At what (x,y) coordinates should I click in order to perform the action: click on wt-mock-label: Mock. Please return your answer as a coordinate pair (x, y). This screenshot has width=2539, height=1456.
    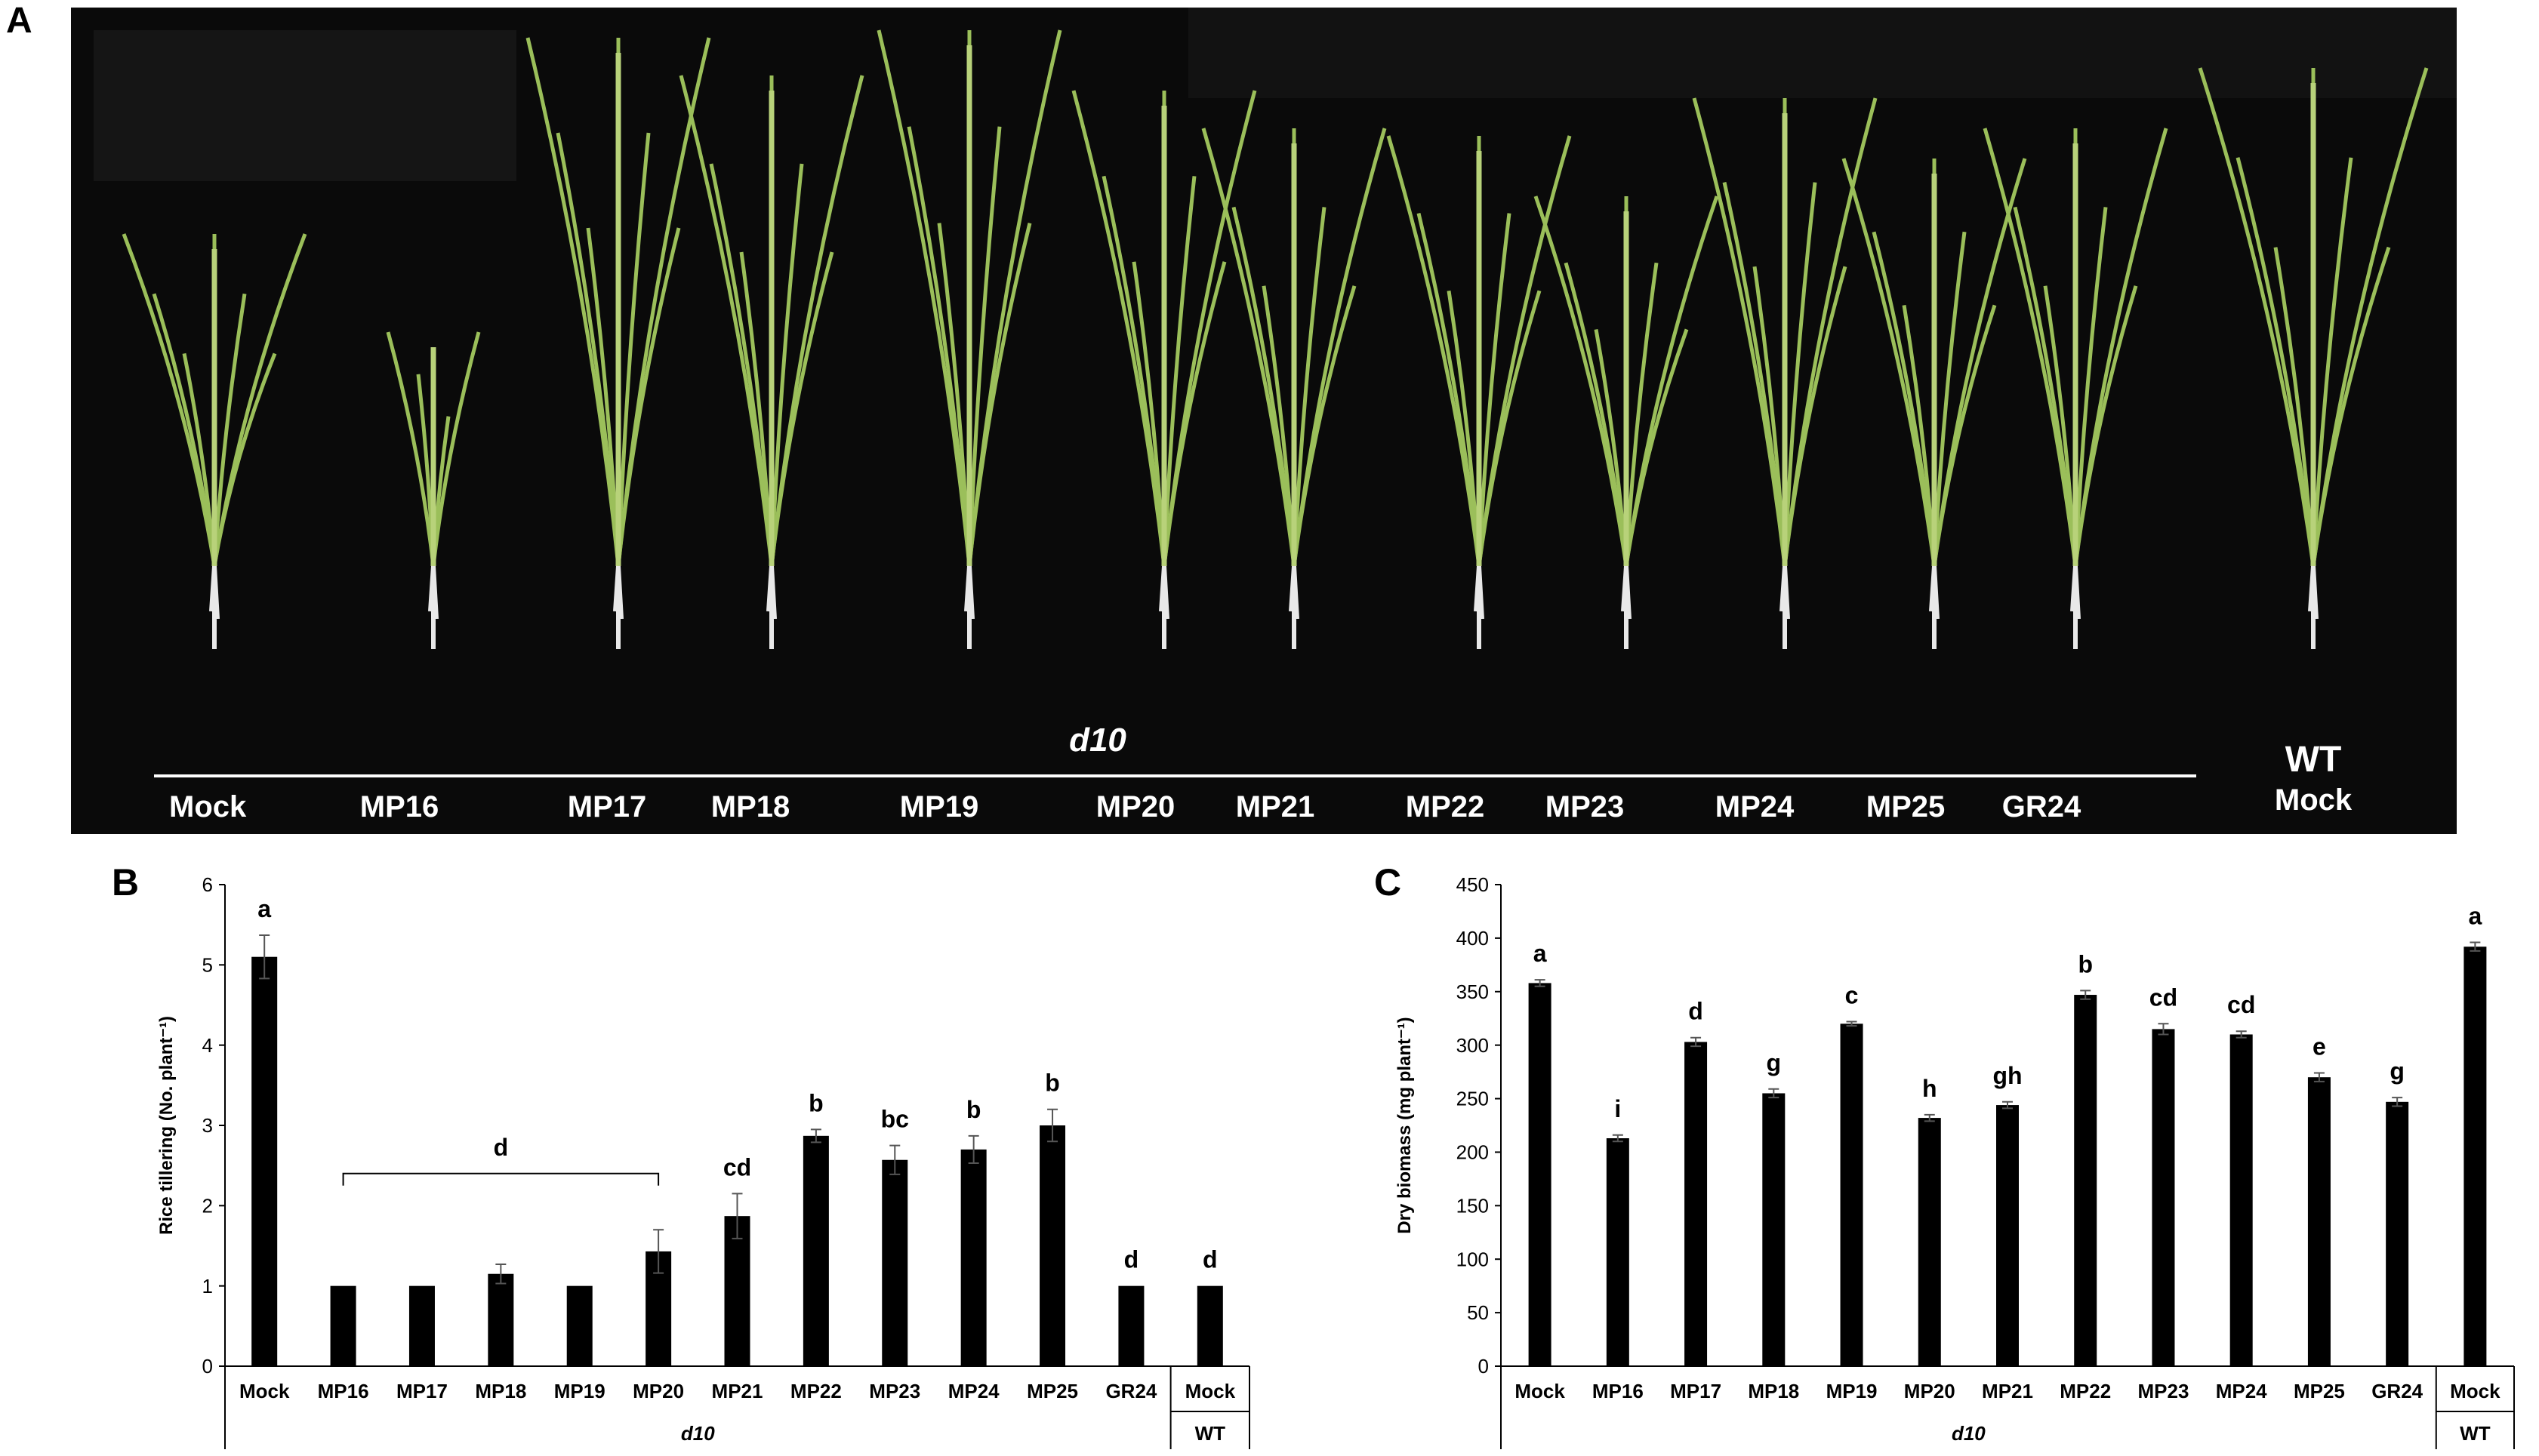
    Looking at the image, I should click on (2314, 800).